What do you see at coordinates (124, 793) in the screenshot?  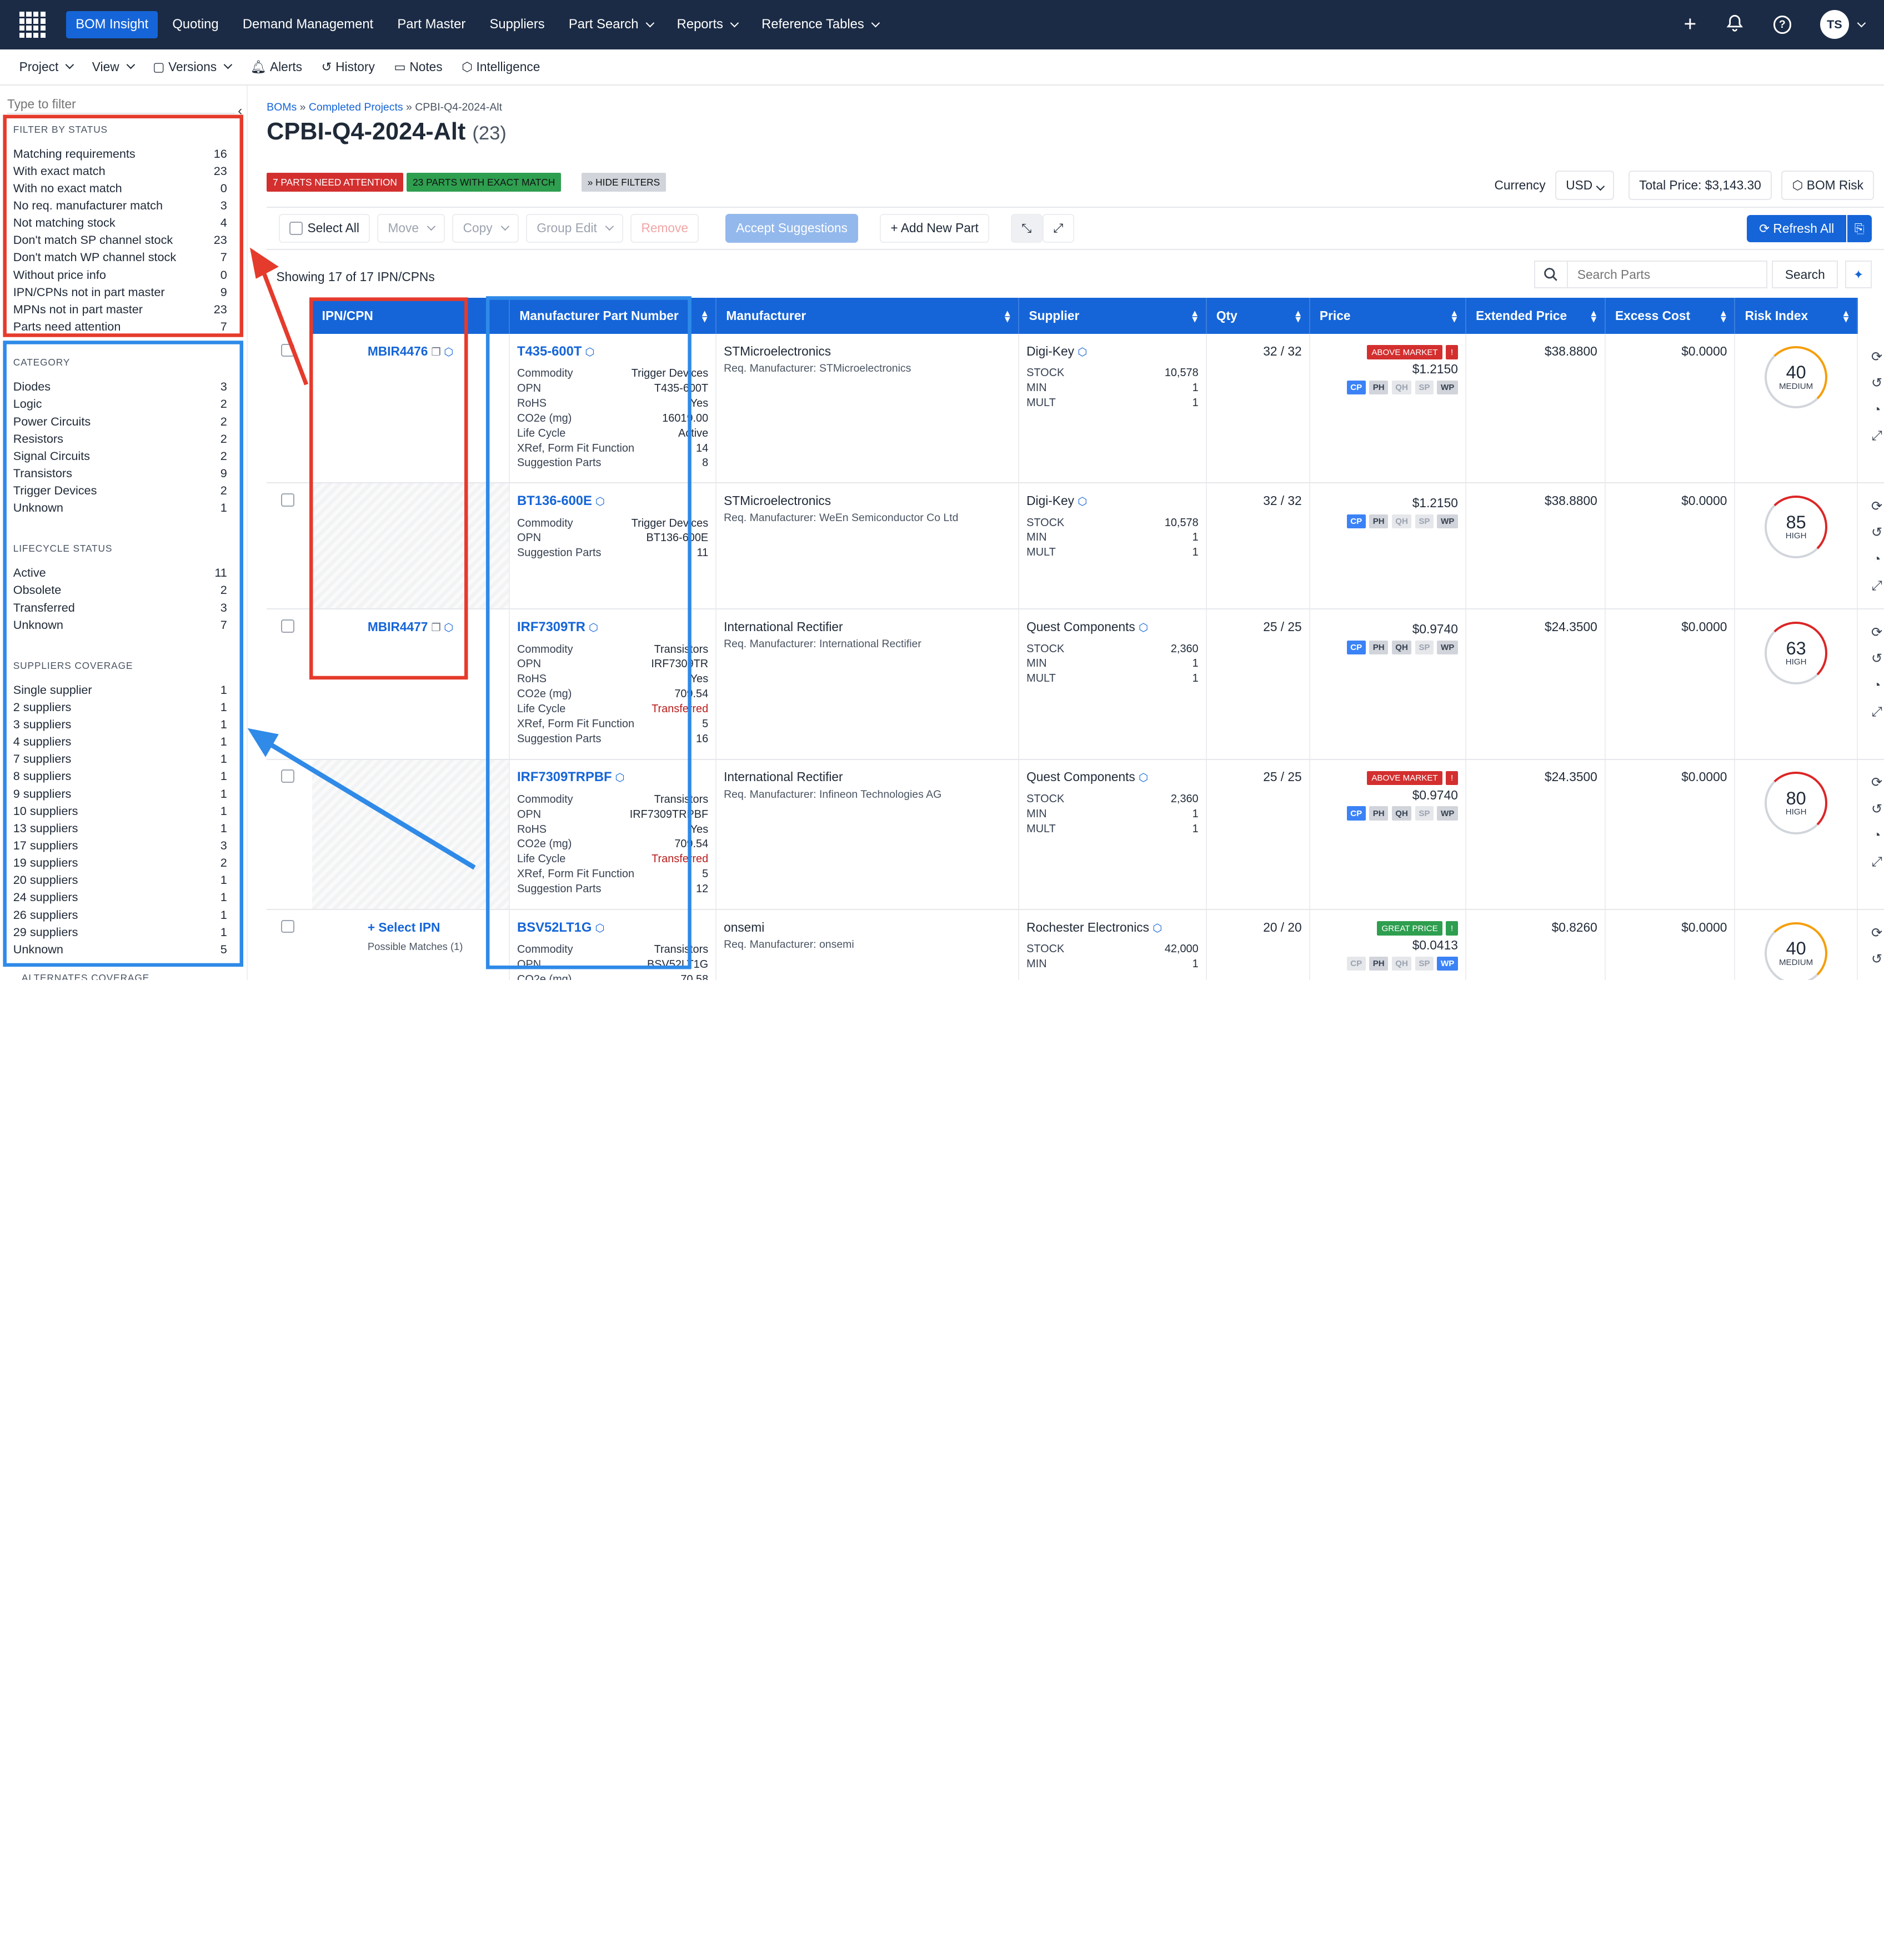 I see `filter-item: 9 suppliers 1` at bounding box center [124, 793].